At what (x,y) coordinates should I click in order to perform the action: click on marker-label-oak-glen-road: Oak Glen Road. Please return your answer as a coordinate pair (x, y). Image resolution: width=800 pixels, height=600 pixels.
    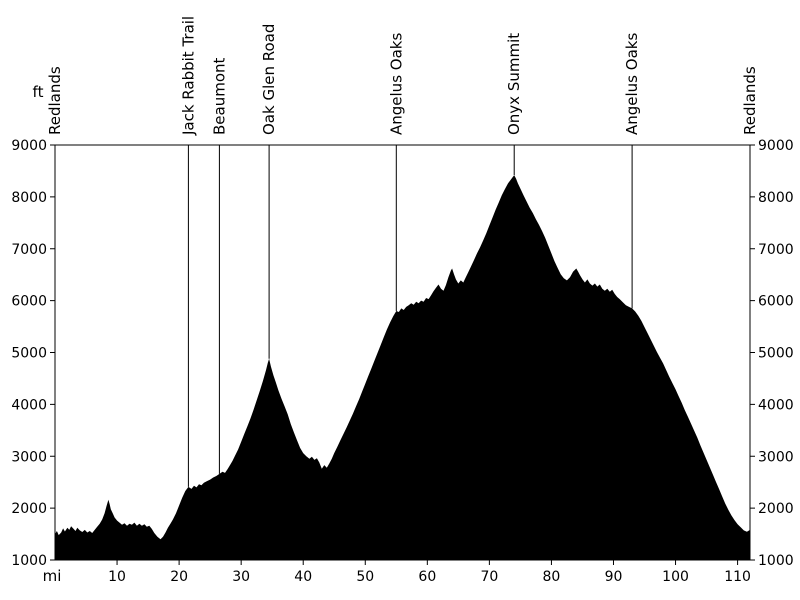
    Looking at the image, I should click on (269, 79).